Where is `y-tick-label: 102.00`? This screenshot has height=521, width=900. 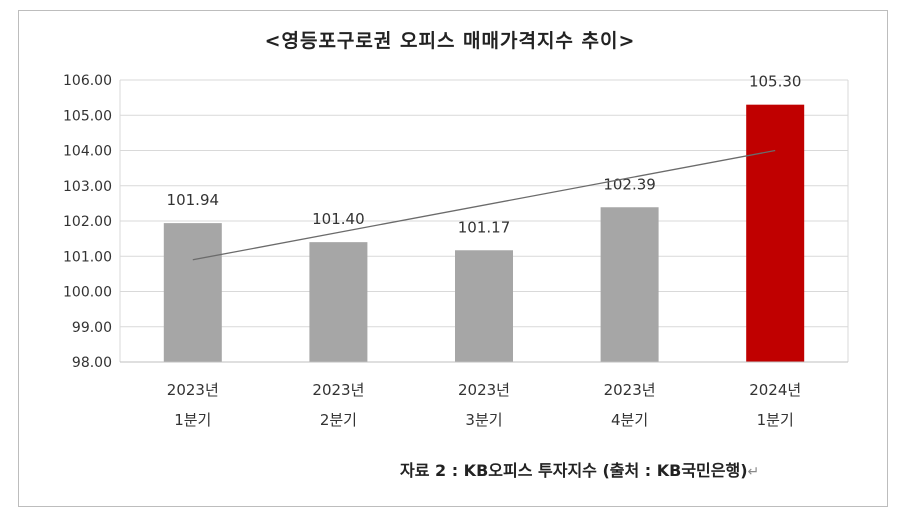
y-tick-label: 102.00 is located at coordinates (87, 222).